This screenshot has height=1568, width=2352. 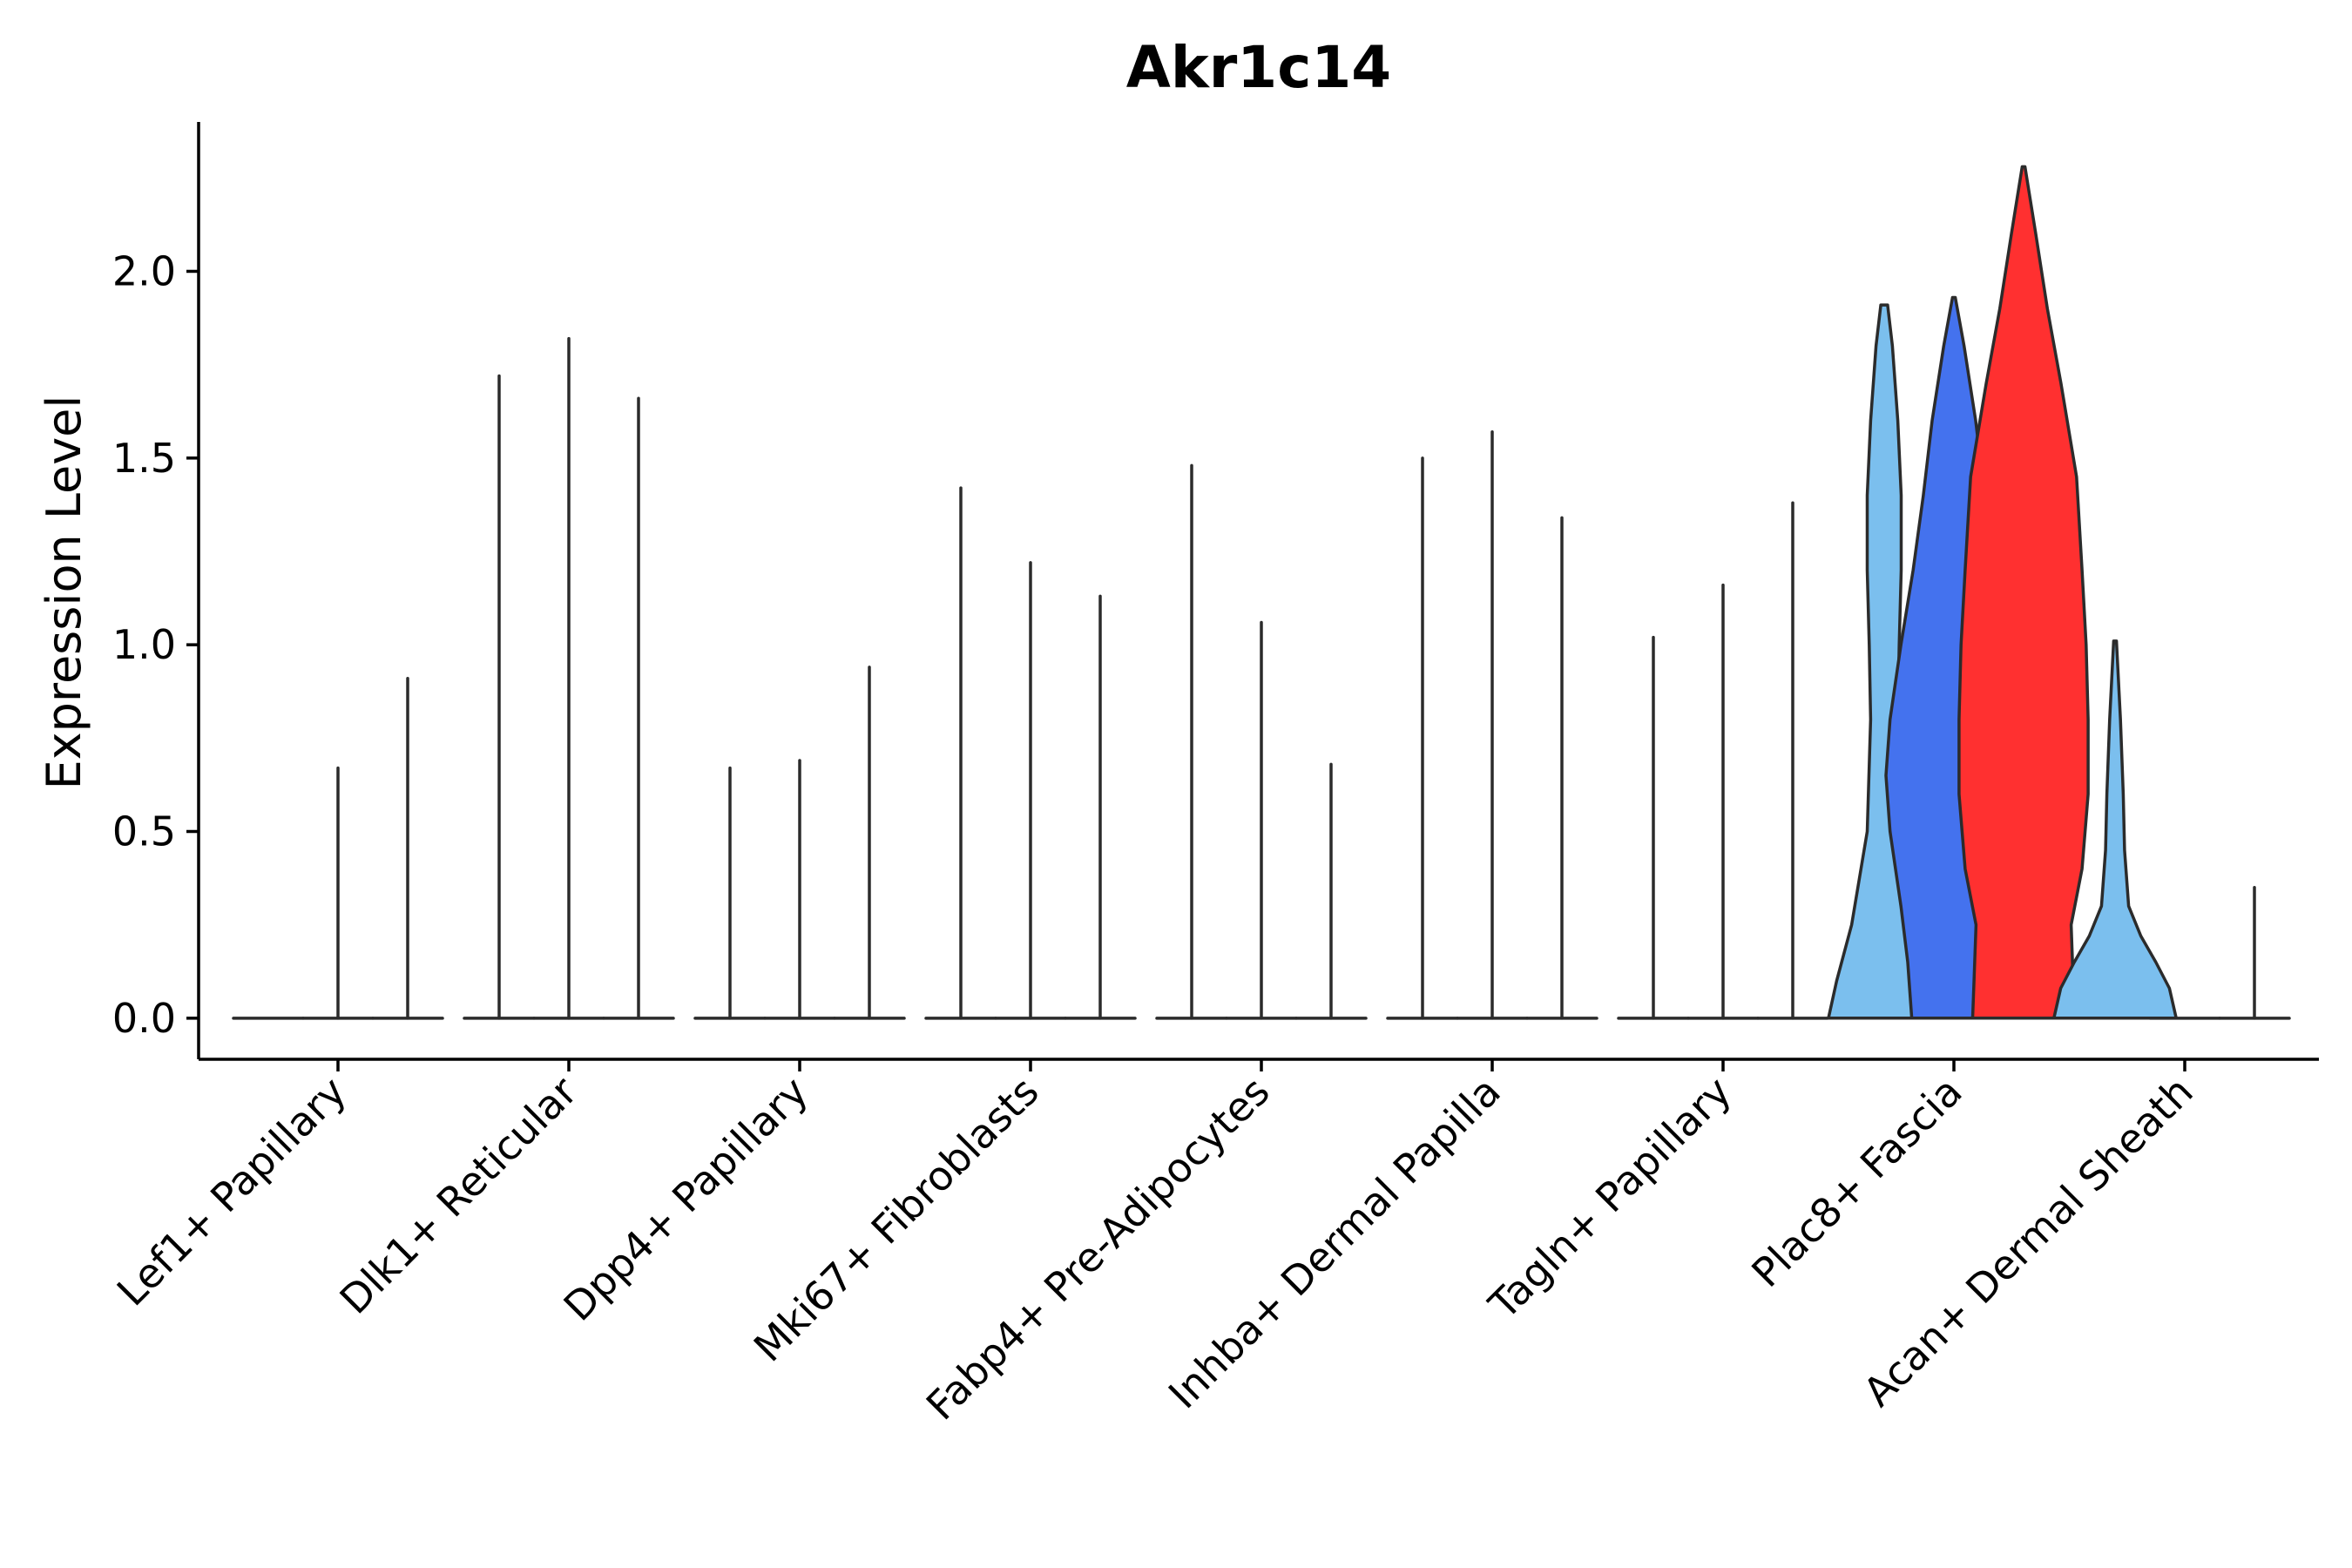 I want to click on y-tick-label: 1.5, so click(x=144, y=459).